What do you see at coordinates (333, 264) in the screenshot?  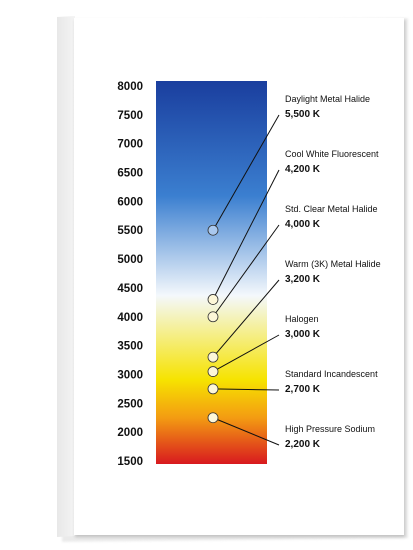 I see `lamp-name: Warm (3K) Metal Halide` at bounding box center [333, 264].